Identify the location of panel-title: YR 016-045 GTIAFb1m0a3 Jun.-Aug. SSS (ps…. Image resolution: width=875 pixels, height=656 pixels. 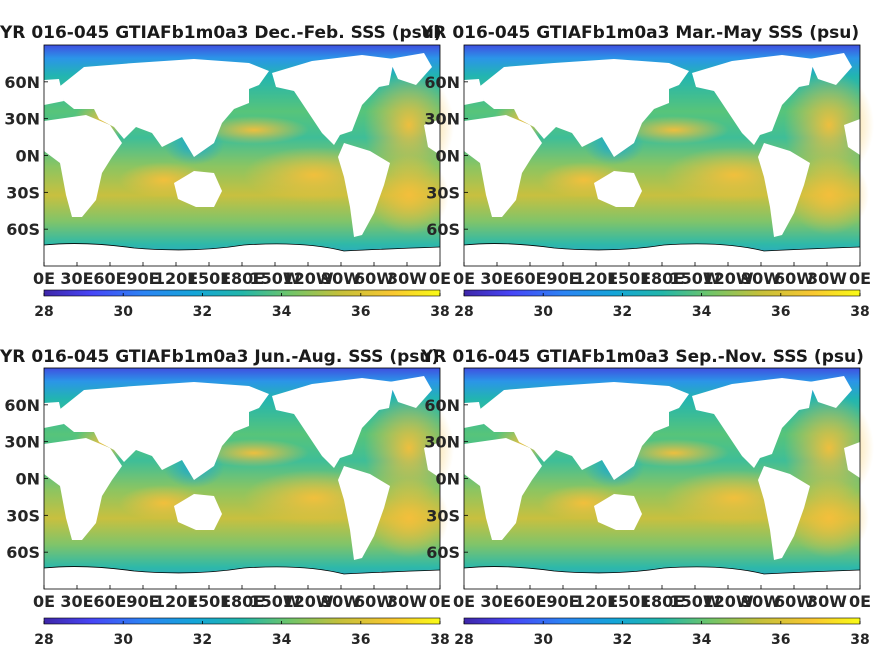
(219, 357).